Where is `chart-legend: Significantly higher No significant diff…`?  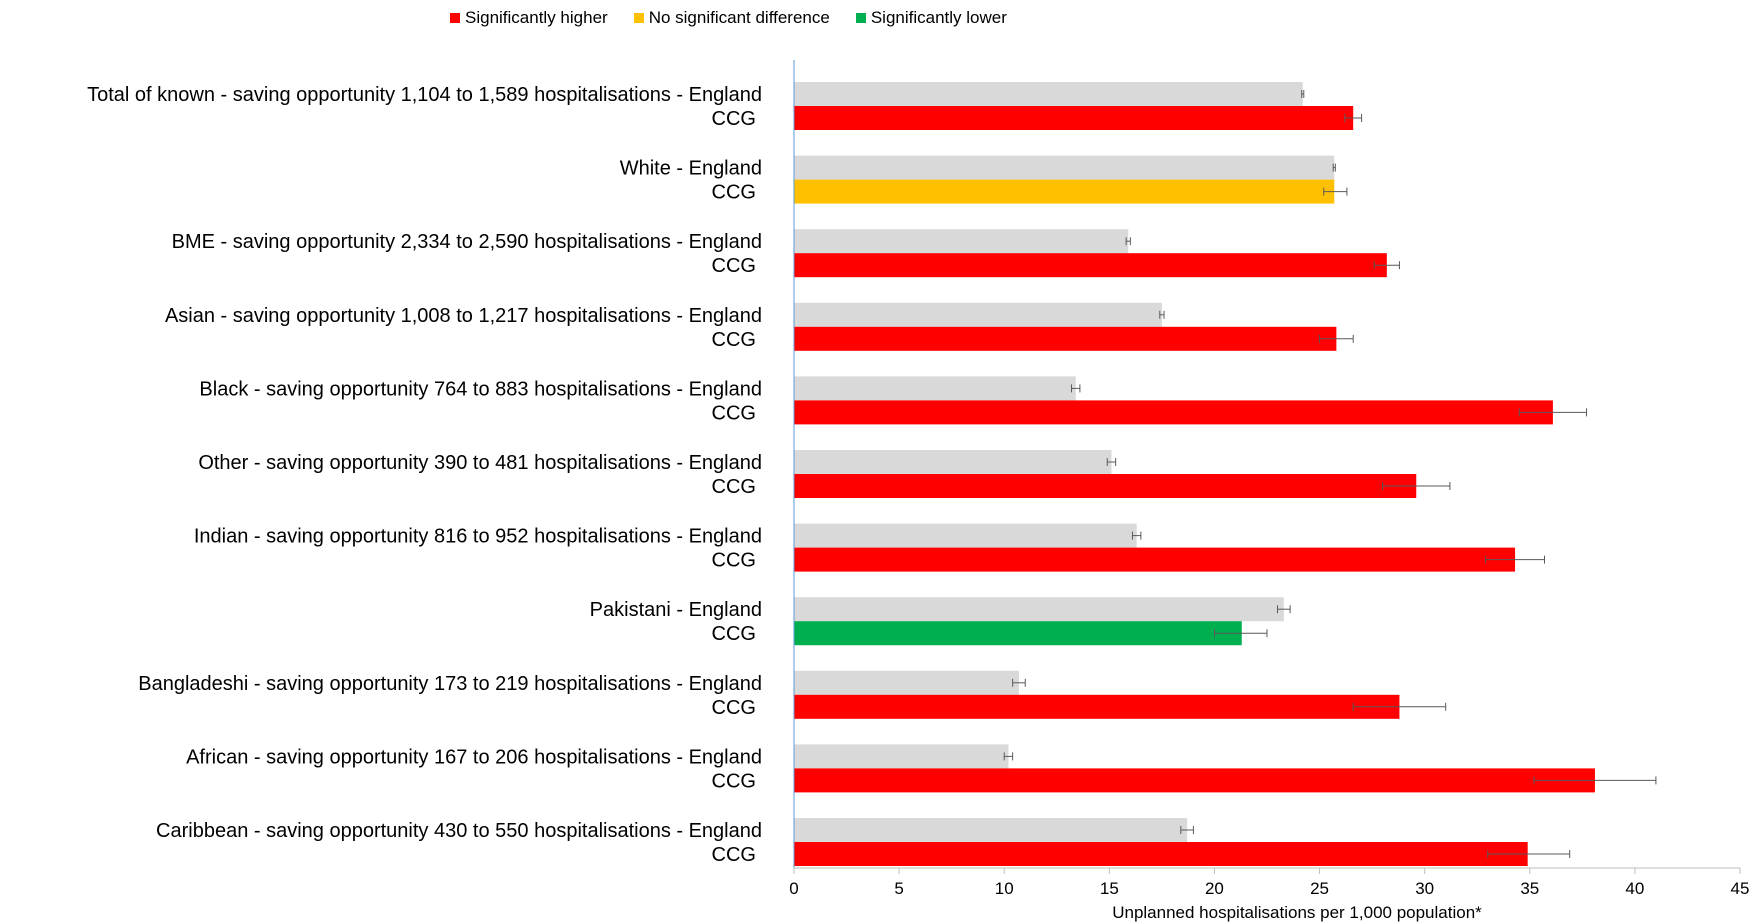
chart-legend: Significantly higher No significant diff… is located at coordinates (728, 18).